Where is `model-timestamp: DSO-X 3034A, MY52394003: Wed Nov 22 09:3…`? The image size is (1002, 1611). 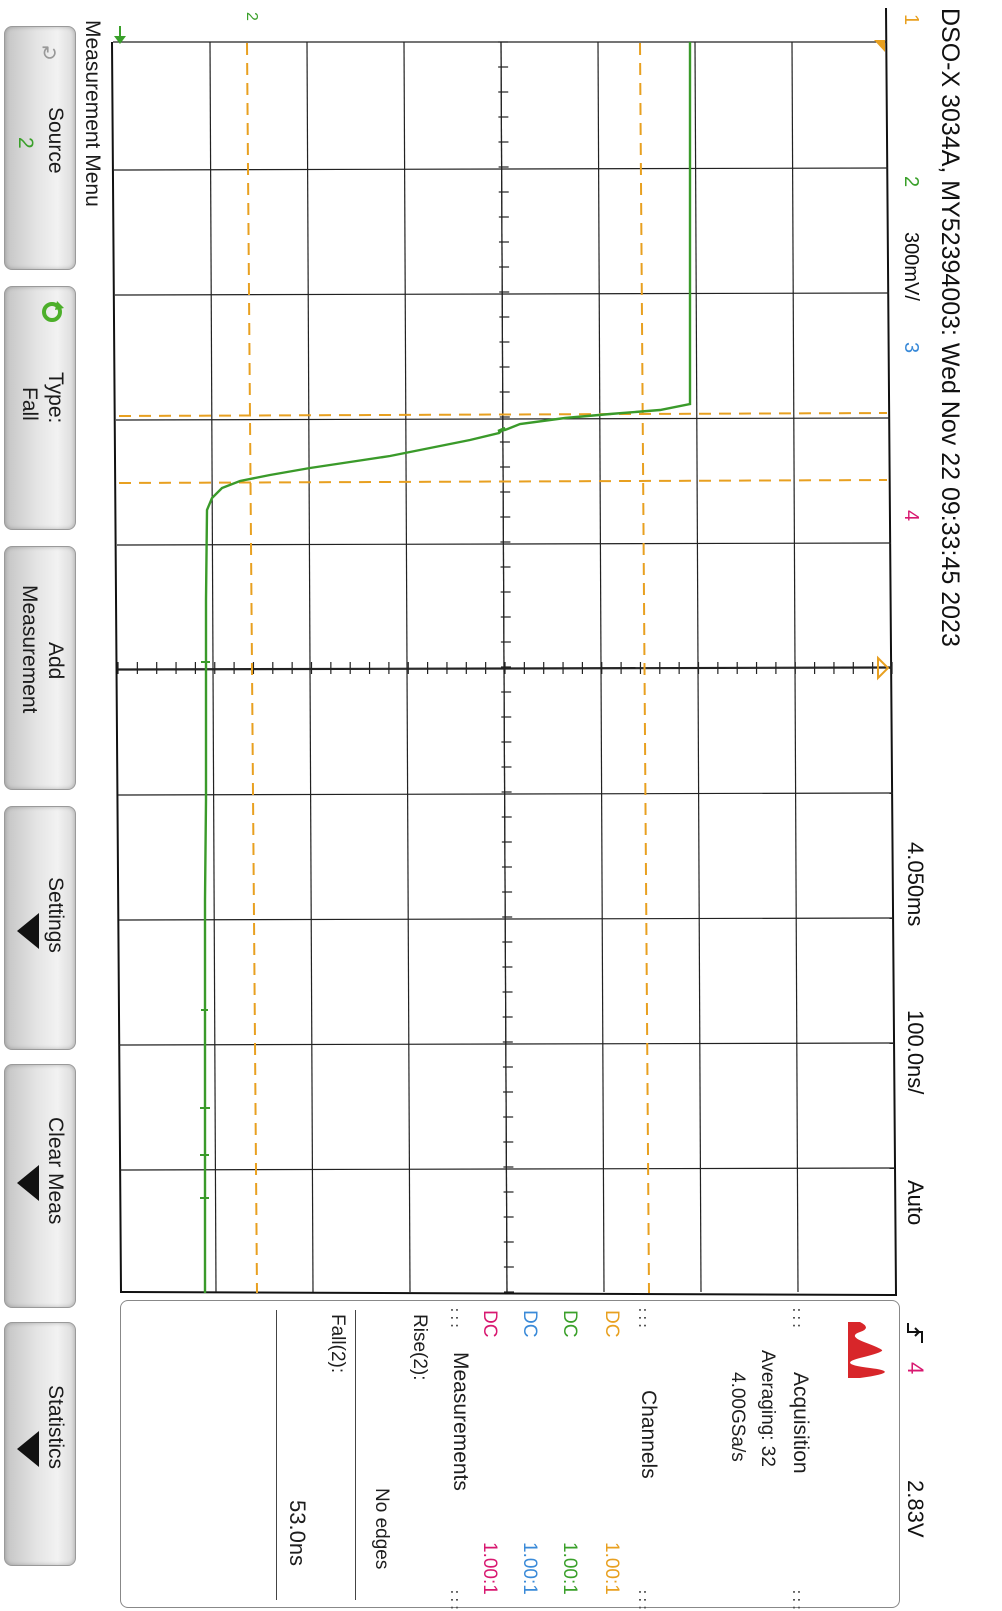
model-timestamp: DSO-X 3034A, MY52394003: Wed Nov 22 09:3… is located at coordinates (950, 327).